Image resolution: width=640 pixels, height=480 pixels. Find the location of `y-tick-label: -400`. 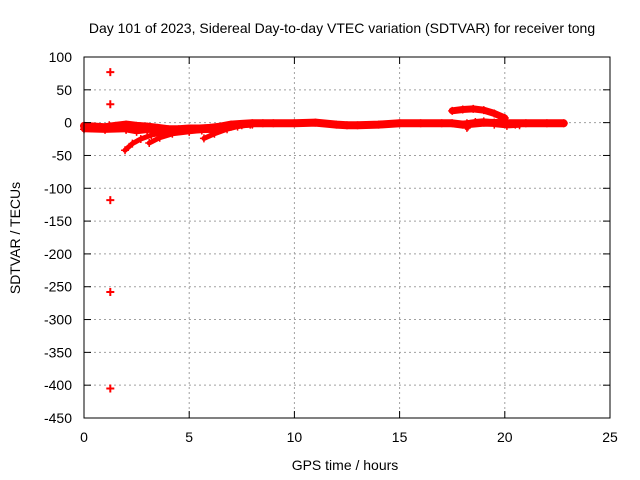

y-tick-label: -400 is located at coordinates (58, 385).